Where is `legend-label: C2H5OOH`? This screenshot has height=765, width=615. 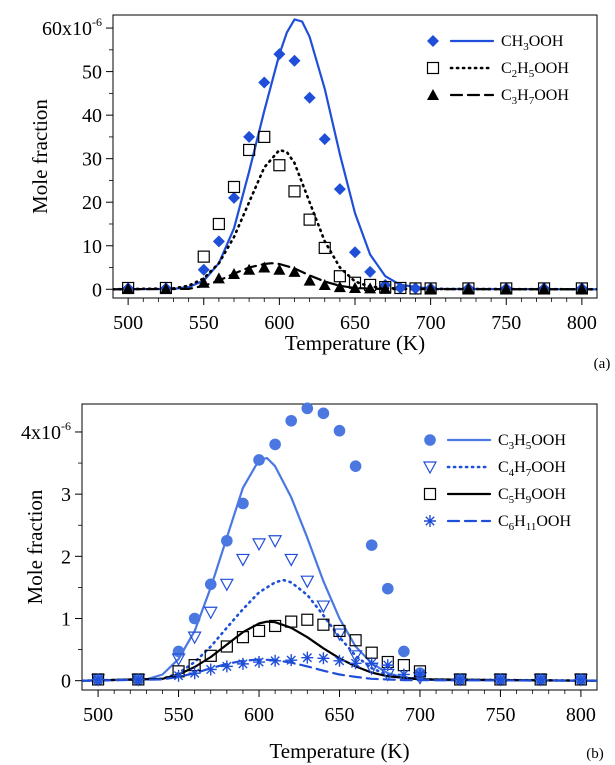 legend-label: C2H5OOH is located at coordinates (535, 70).